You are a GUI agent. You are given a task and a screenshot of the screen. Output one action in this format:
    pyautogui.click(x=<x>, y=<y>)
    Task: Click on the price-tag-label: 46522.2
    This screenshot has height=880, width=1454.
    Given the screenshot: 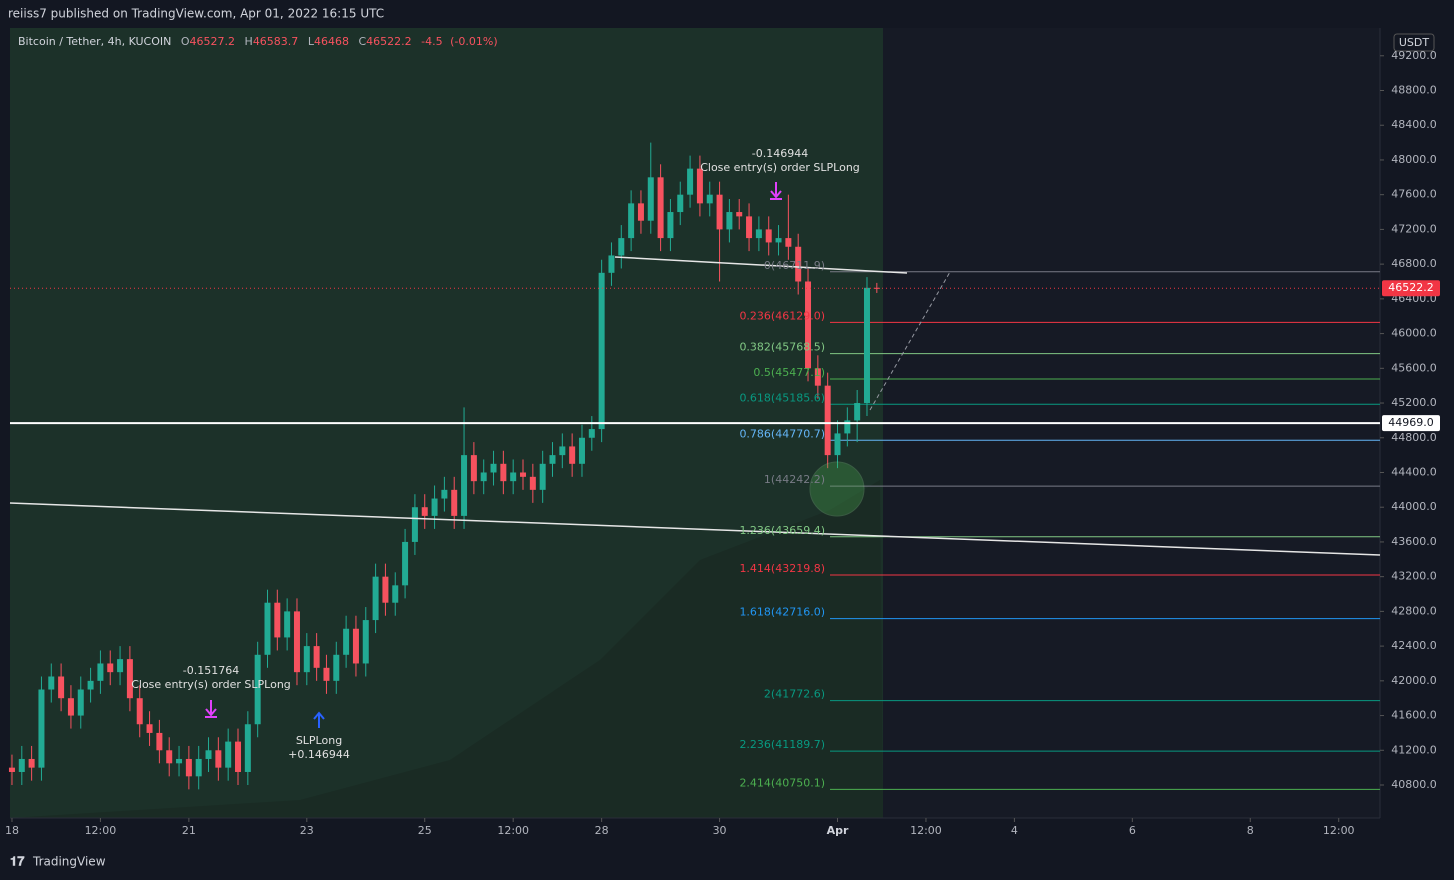 What is the action you would take?
    pyautogui.click(x=1411, y=287)
    